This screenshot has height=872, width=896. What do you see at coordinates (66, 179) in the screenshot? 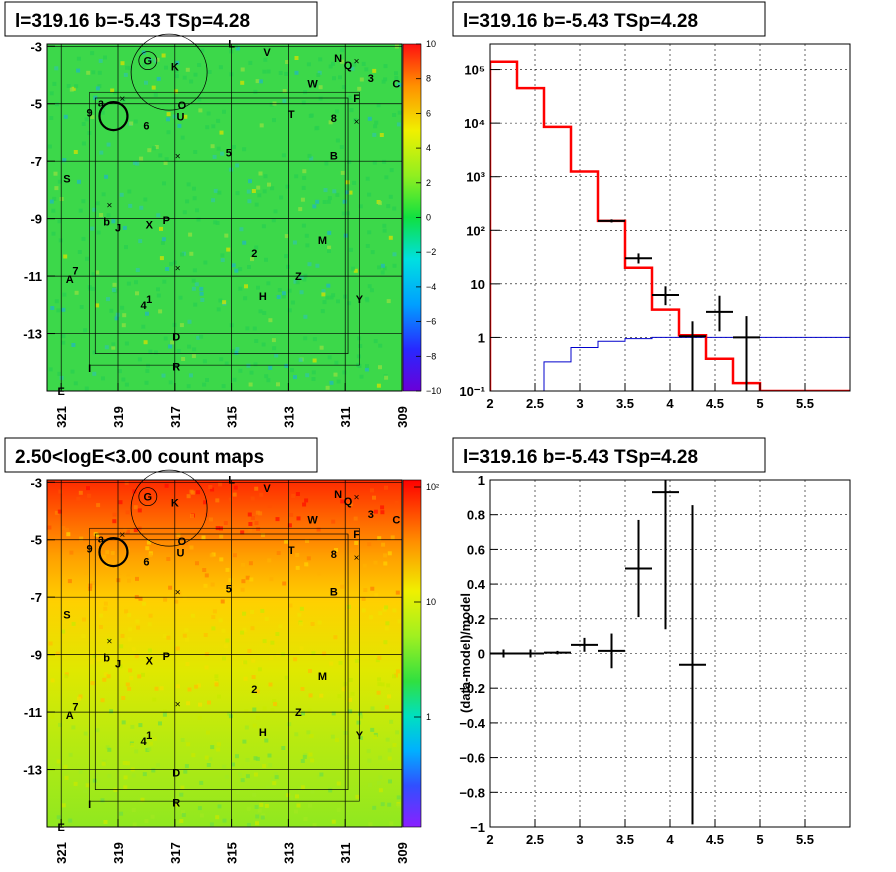
I see `source-label-S: S` at bounding box center [66, 179].